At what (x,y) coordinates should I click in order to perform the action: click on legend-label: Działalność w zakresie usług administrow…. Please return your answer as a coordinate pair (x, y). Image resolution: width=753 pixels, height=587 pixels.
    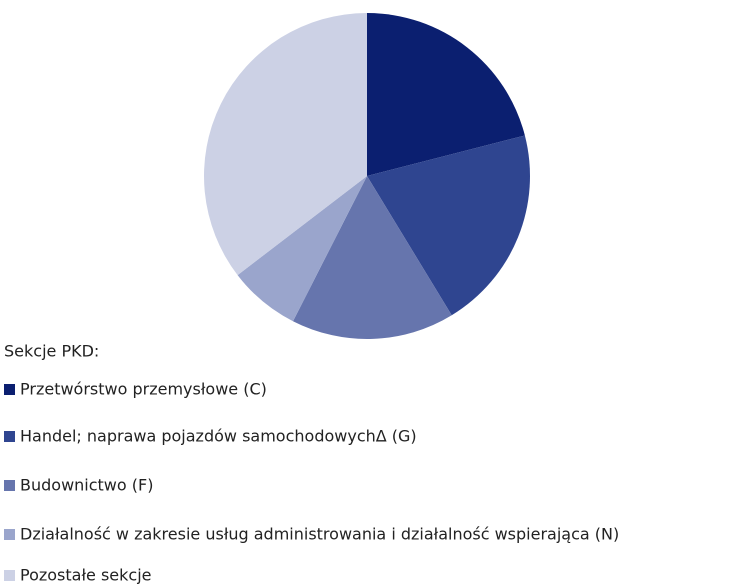
    Looking at the image, I should click on (319, 534).